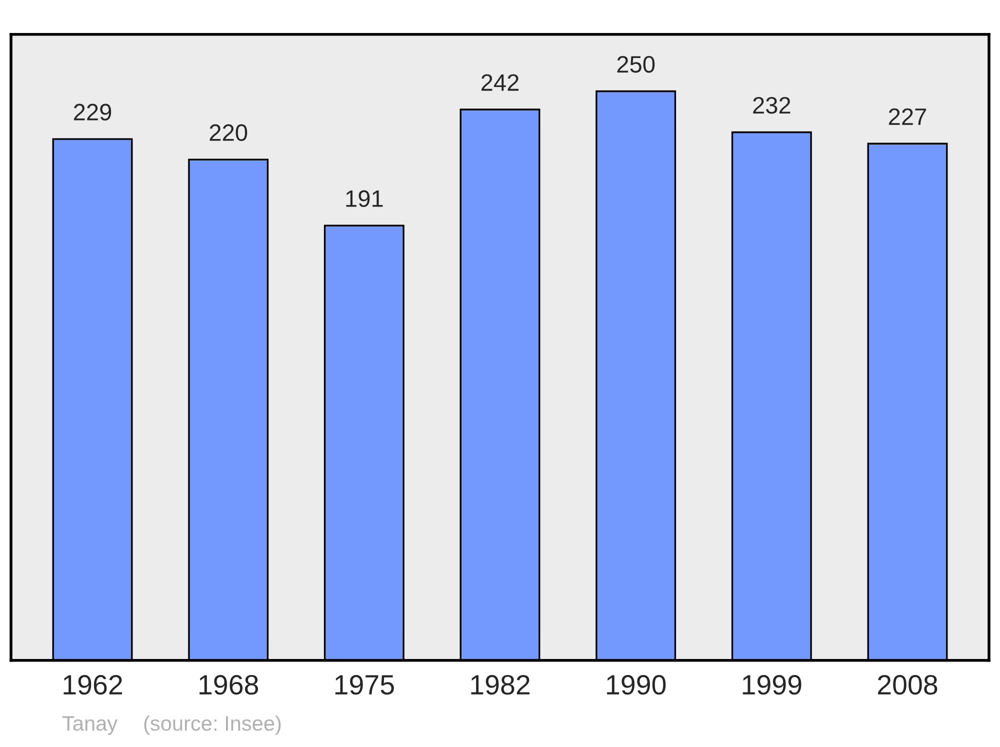 Image resolution: width=1000 pixels, height=747 pixels. I want to click on text: (source: Insee), so click(212, 725).